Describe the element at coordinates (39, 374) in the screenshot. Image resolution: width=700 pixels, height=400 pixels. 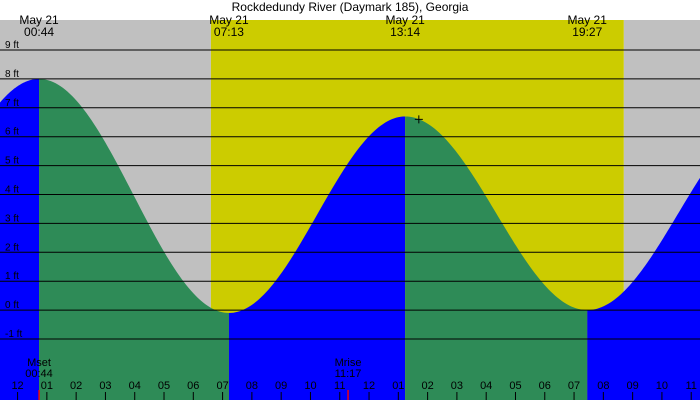
I see `moon-event-time: 00:44` at that location.